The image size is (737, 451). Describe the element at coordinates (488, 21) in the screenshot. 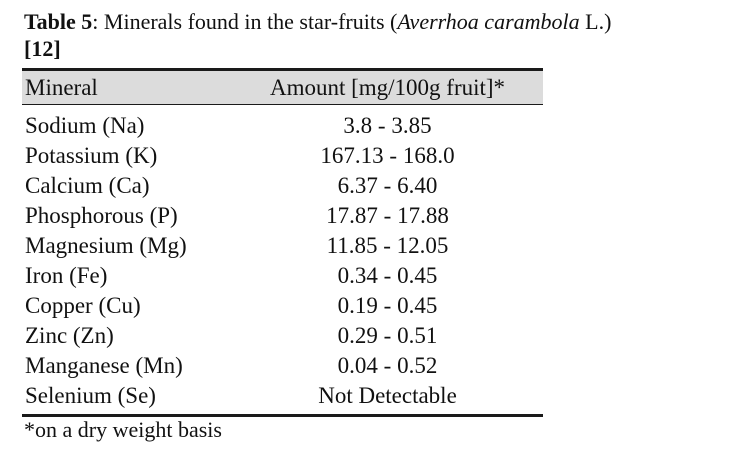

I see `species-name: Averrhoa carambola` at that location.